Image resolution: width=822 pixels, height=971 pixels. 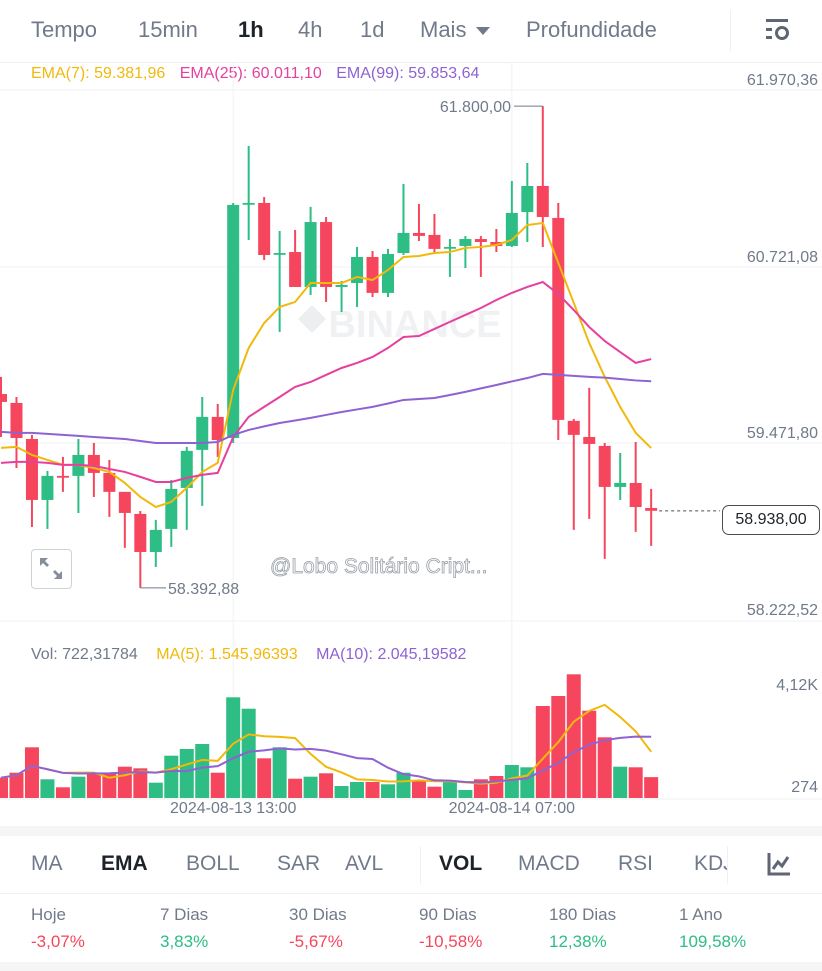 What do you see at coordinates (227, 654) in the screenshot?
I see `ma5-value: MA(5): 1.545,96393` at bounding box center [227, 654].